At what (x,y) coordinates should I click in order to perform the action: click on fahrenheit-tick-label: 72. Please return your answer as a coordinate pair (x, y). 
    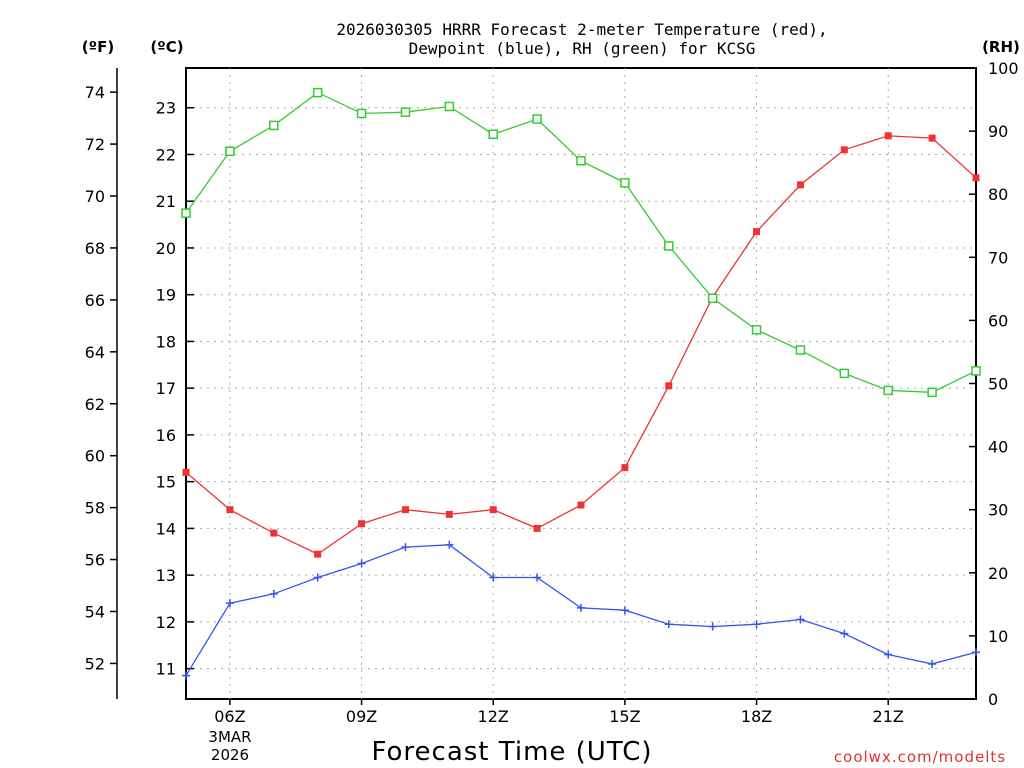
    Looking at the image, I should click on (95, 144).